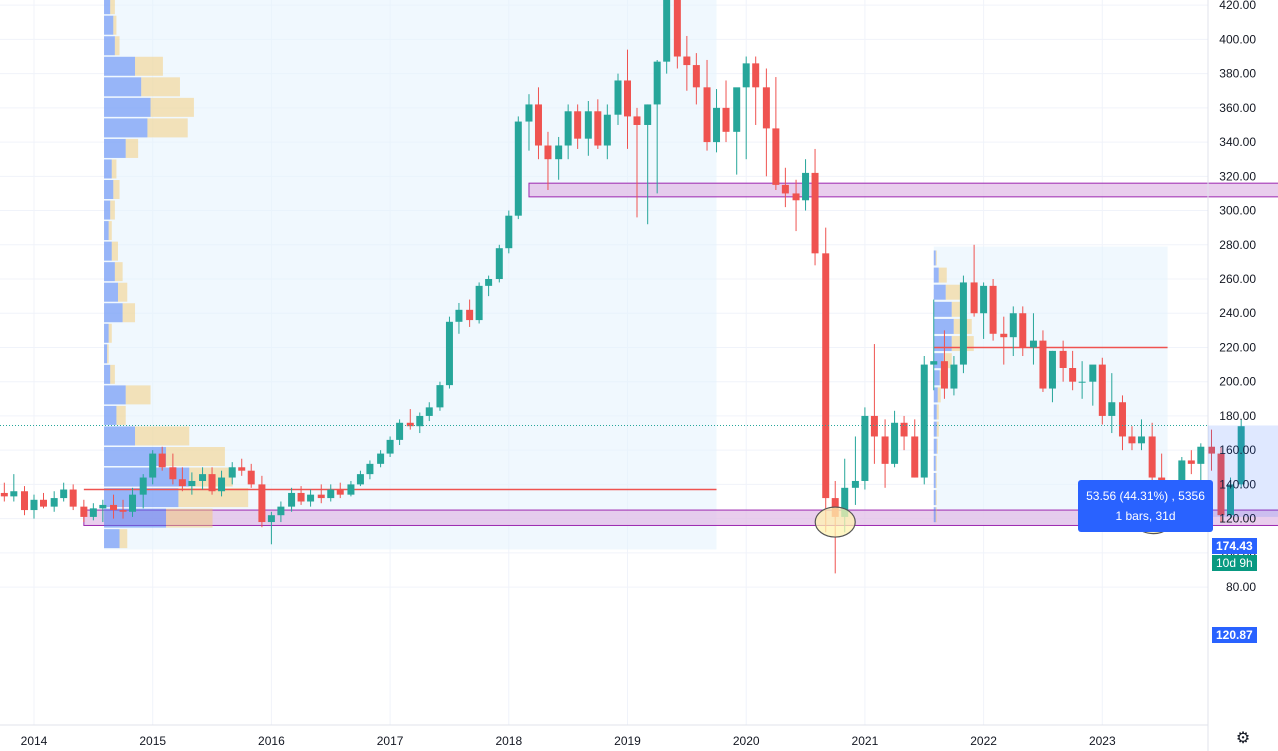  Describe the element at coordinates (835, 522) in the screenshot. I see `highlight-ellipse` at that location.